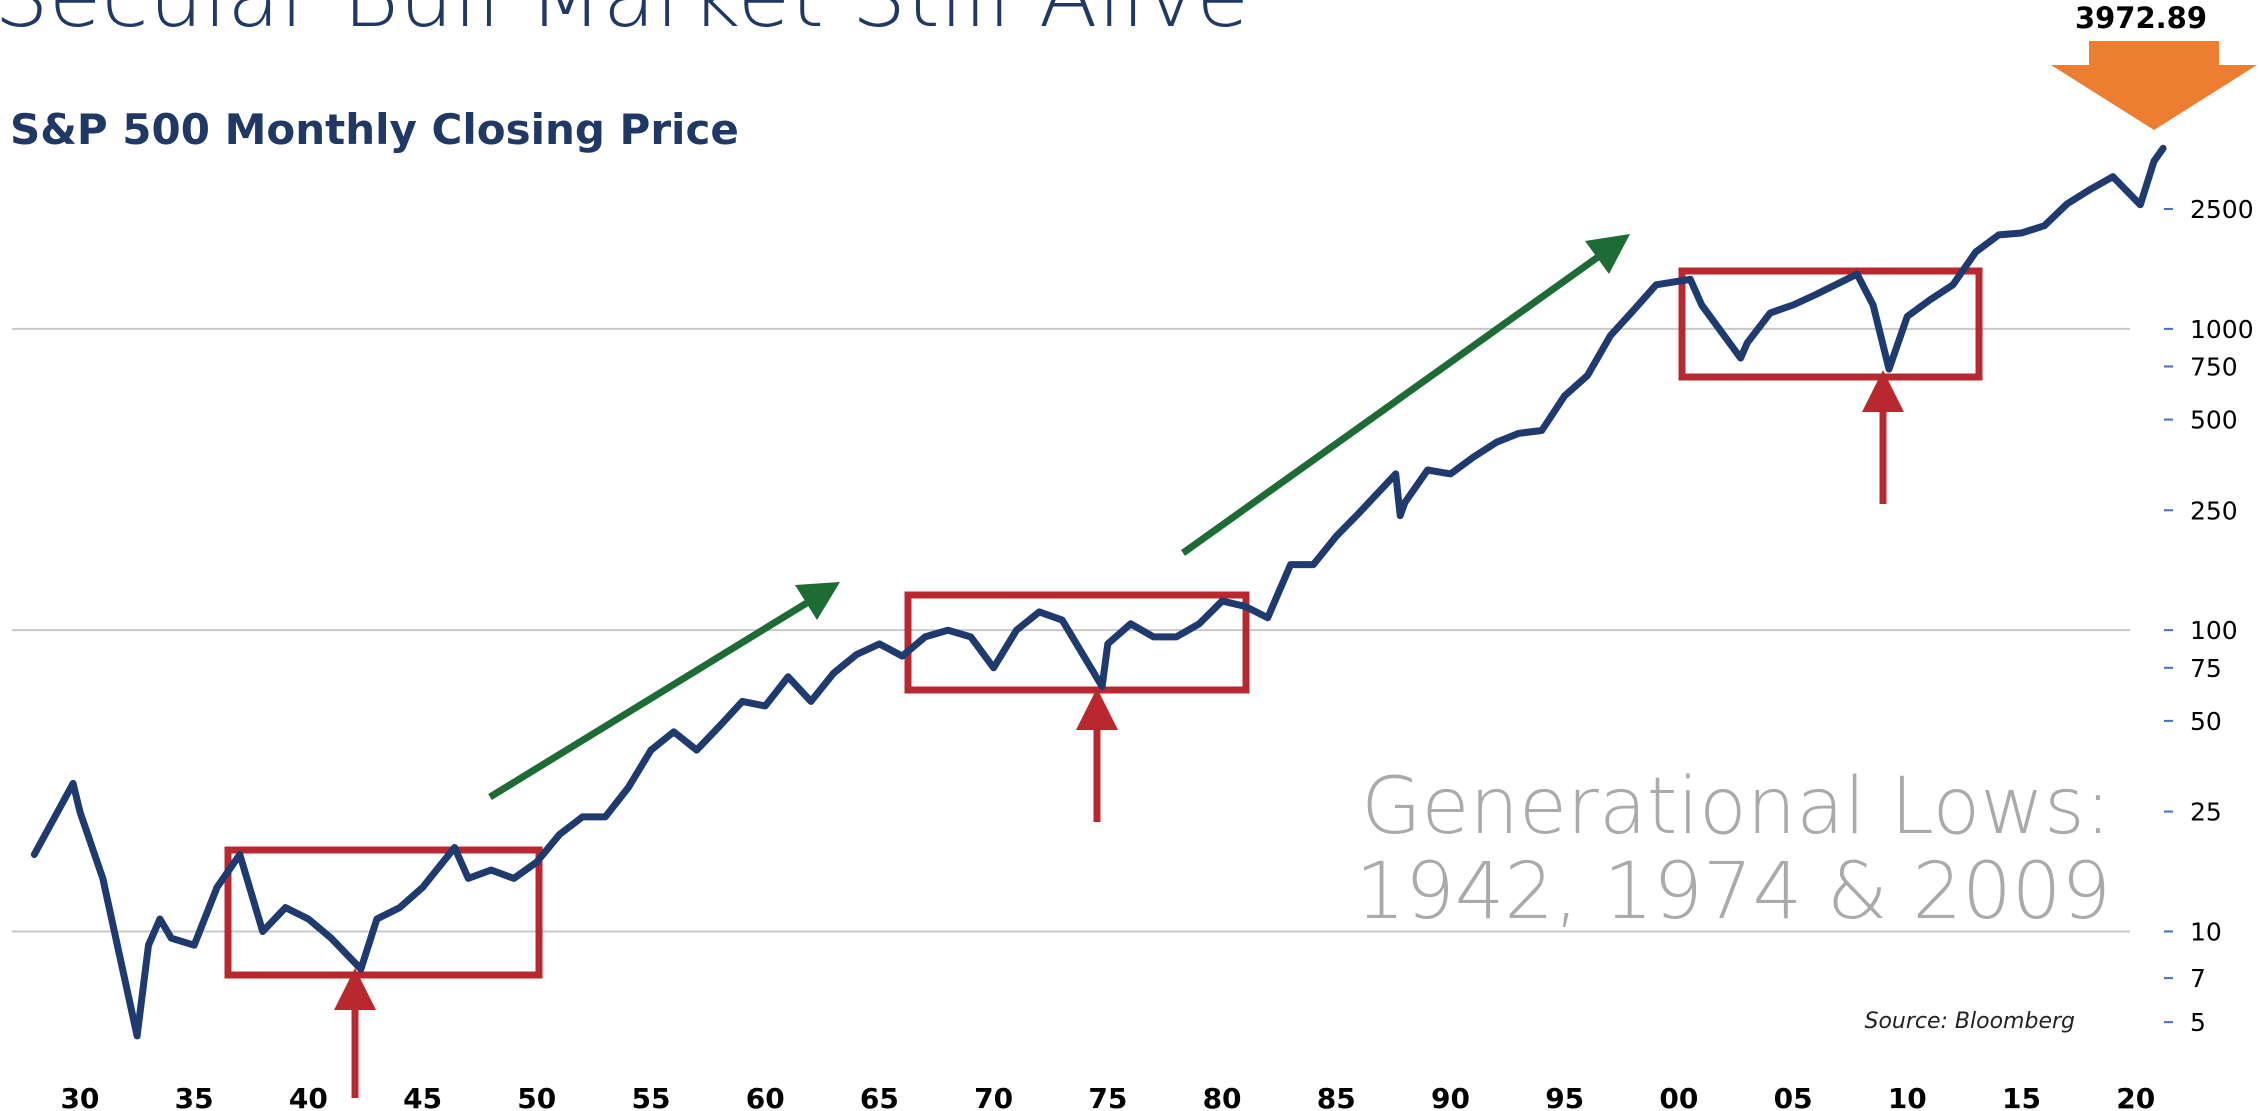 Image resolution: width=2260 pixels, height=1111 pixels. I want to click on x-tick-label: 65, so click(879, 1096).